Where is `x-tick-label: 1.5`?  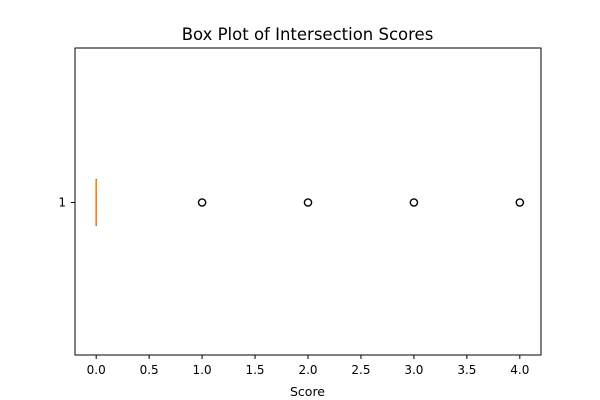 x-tick-label: 1.5 is located at coordinates (254, 370).